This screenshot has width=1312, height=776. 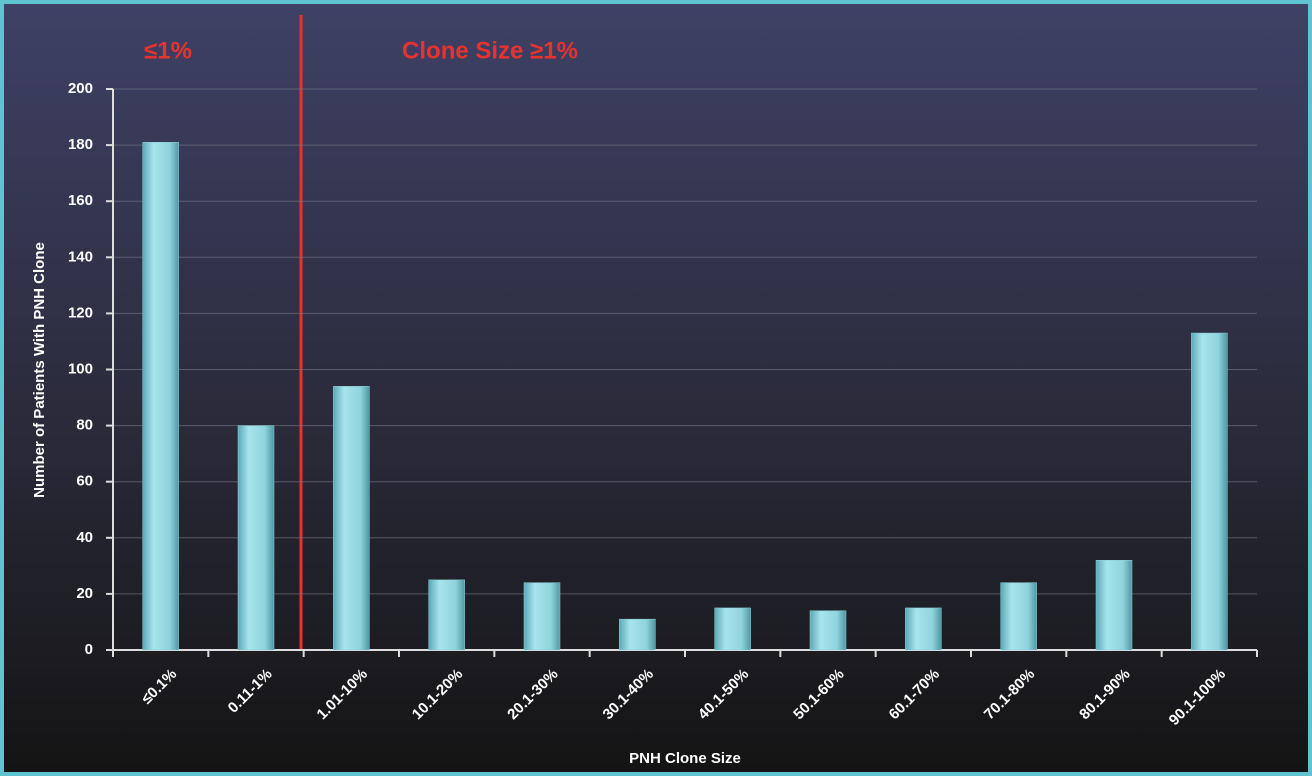 I want to click on y-axis-title: Number of Patients With PNH Clone, so click(x=39, y=370).